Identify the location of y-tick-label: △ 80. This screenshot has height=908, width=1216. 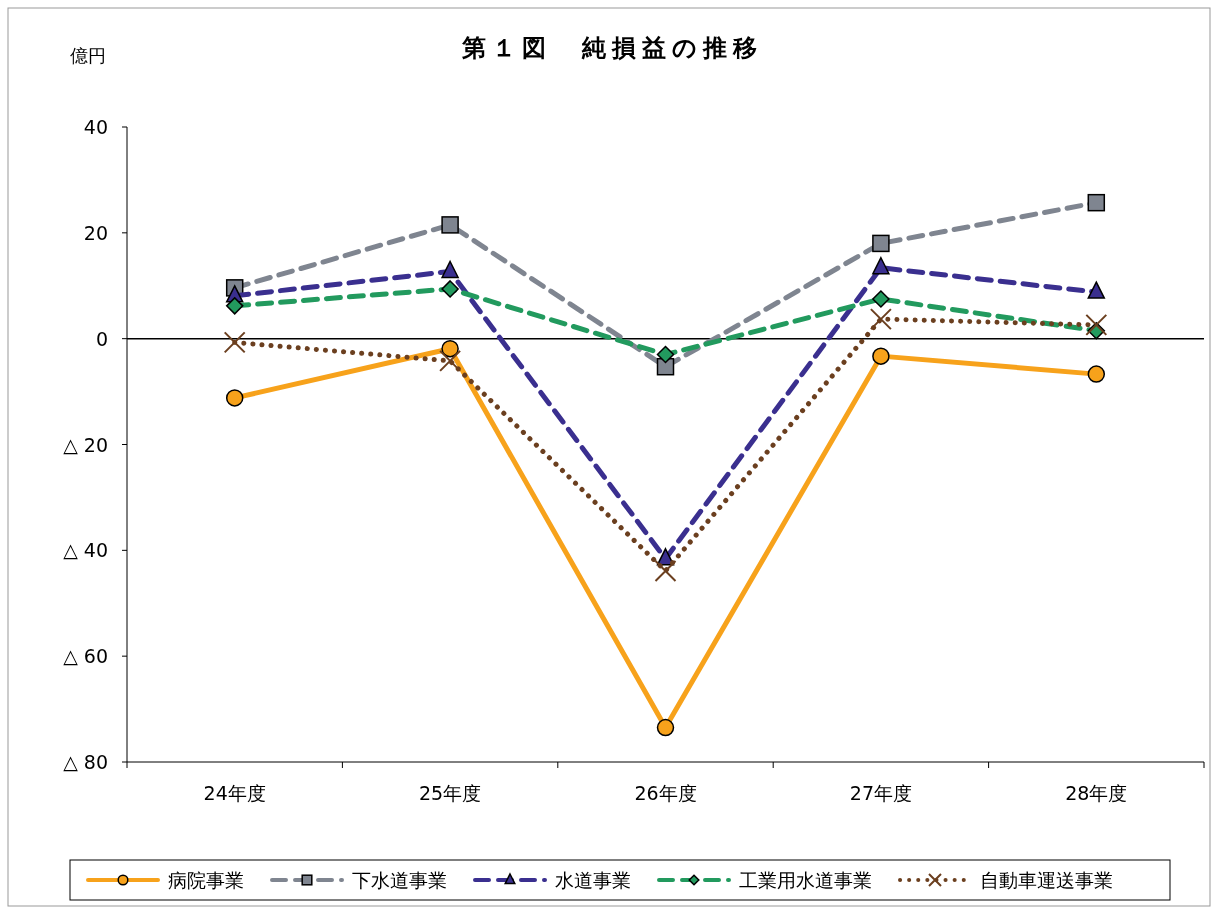
(85, 762).